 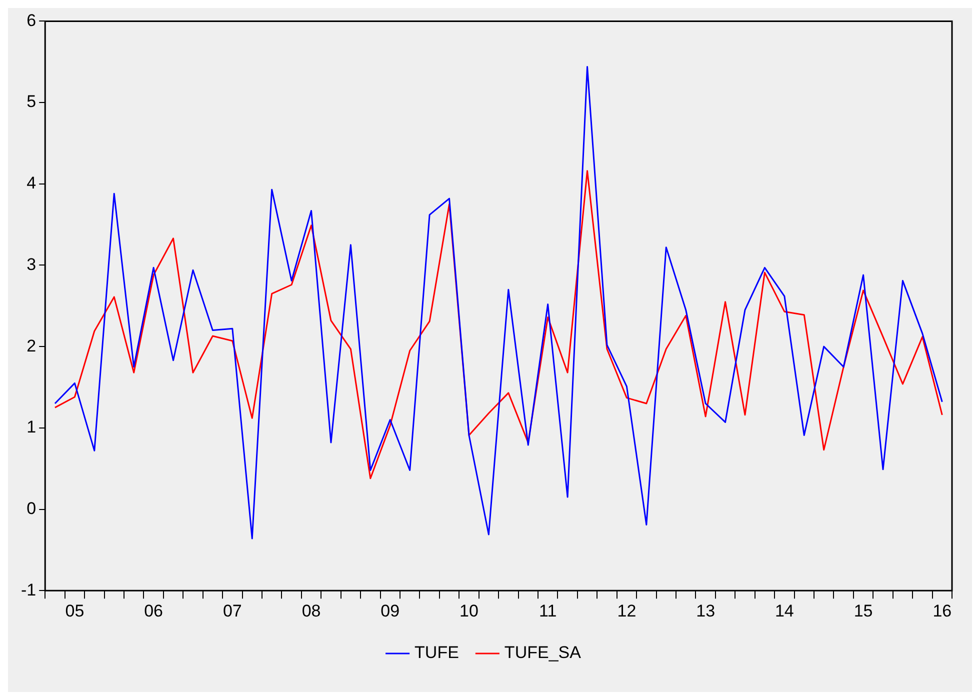 What do you see at coordinates (311, 610) in the screenshot?
I see `x-tick-label: 08` at bounding box center [311, 610].